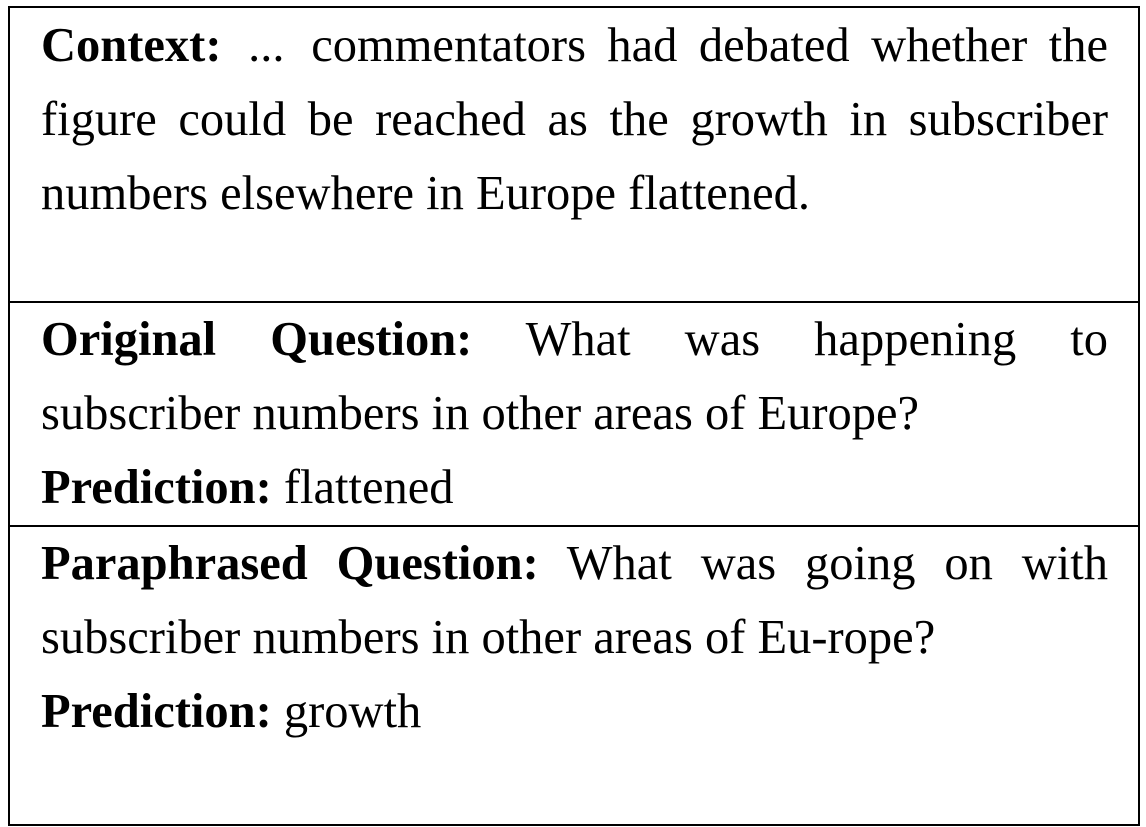 The width and height of the screenshot is (1146, 827). Describe the element at coordinates (290, 563) in the screenshot. I see `paraphrased-question-label: Paraphrased Question:` at that location.